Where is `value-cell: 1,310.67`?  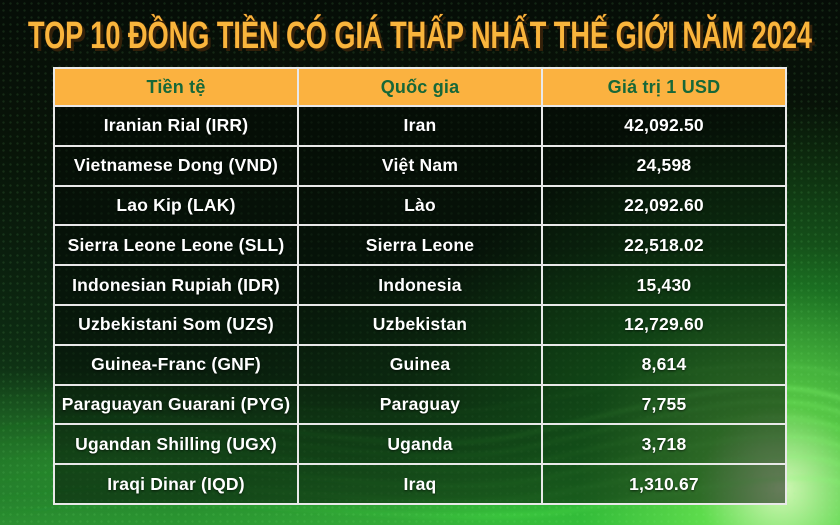
value-cell: 1,310.67 is located at coordinates (664, 484).